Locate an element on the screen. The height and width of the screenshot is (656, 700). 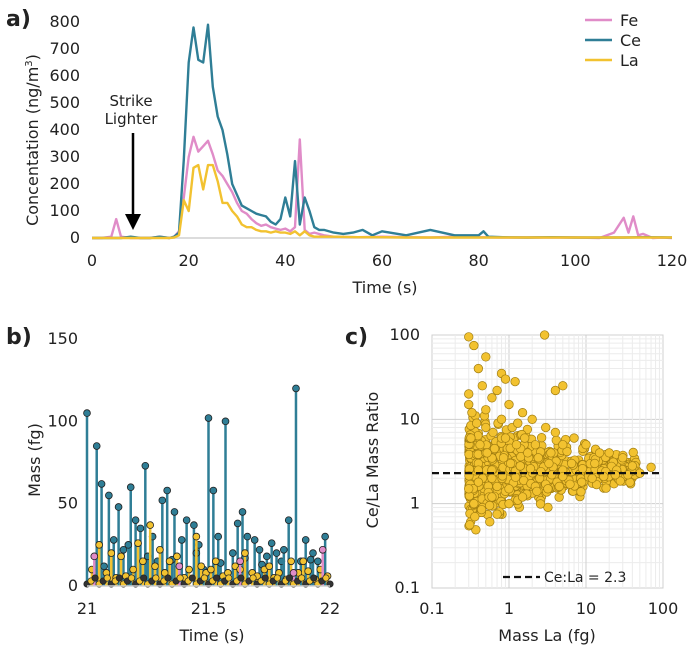
panel-c-x-tick-10: 10 is located at coordinates (586, 608).